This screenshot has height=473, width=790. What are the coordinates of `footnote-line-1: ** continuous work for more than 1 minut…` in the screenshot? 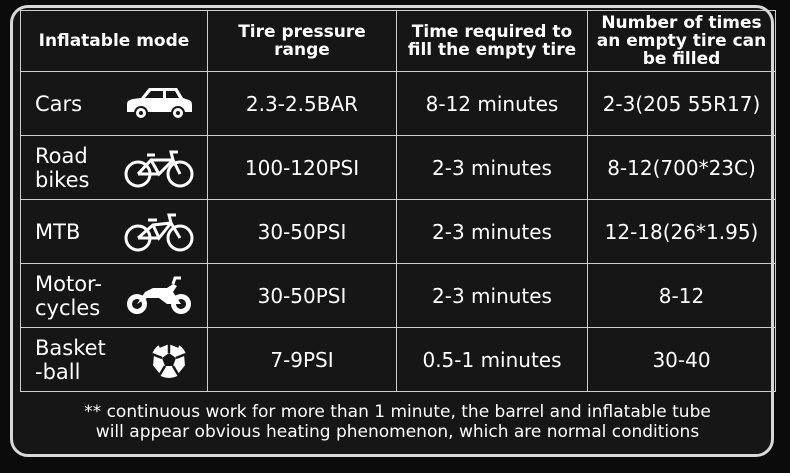 It's located at (397, 412).